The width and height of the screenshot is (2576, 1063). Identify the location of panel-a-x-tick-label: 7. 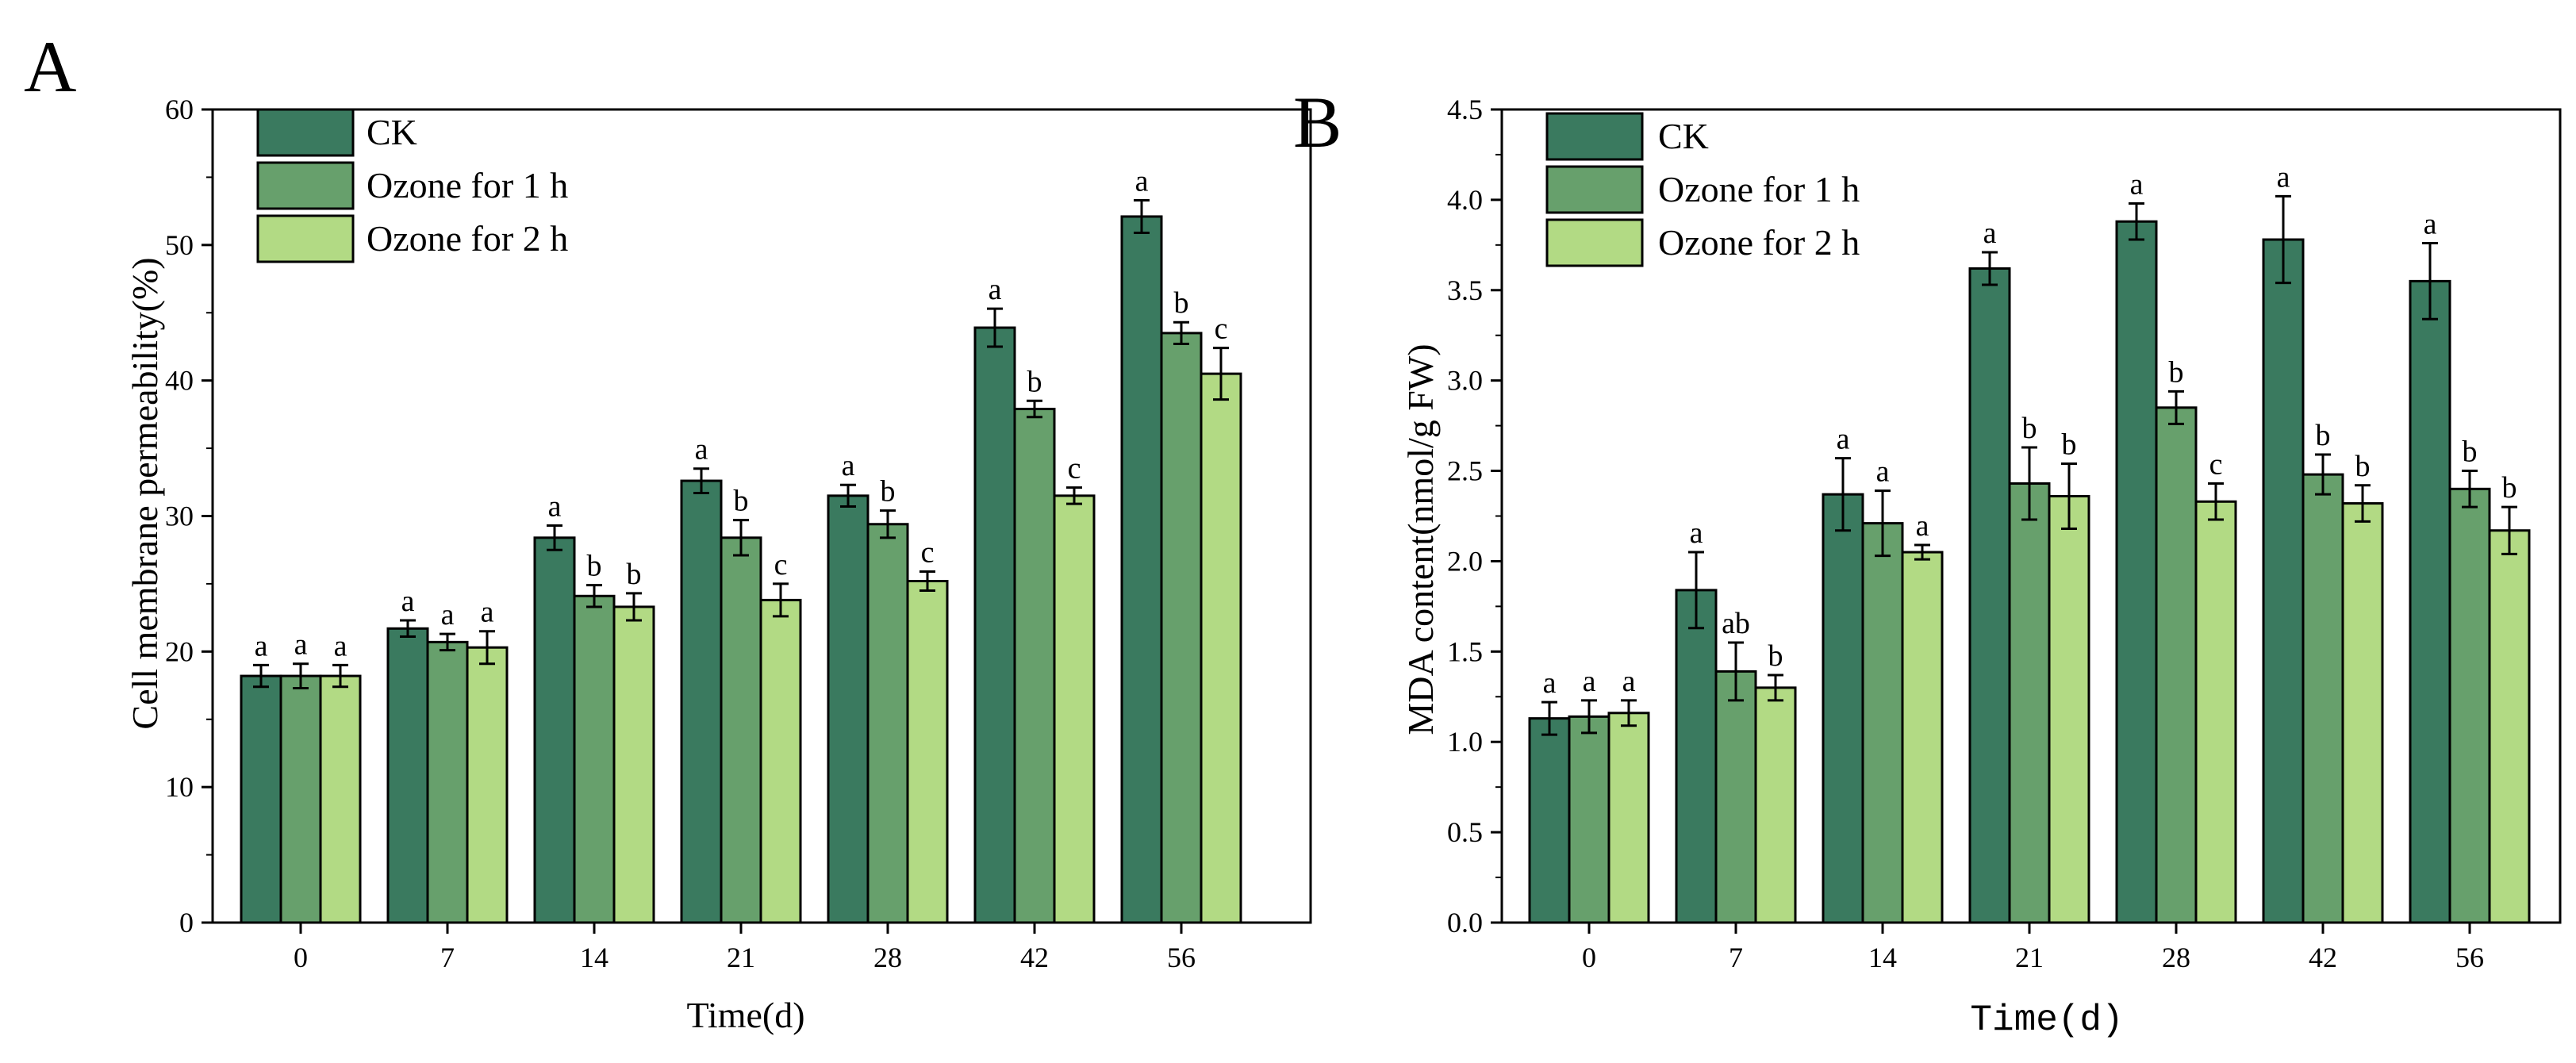
(447, 957).